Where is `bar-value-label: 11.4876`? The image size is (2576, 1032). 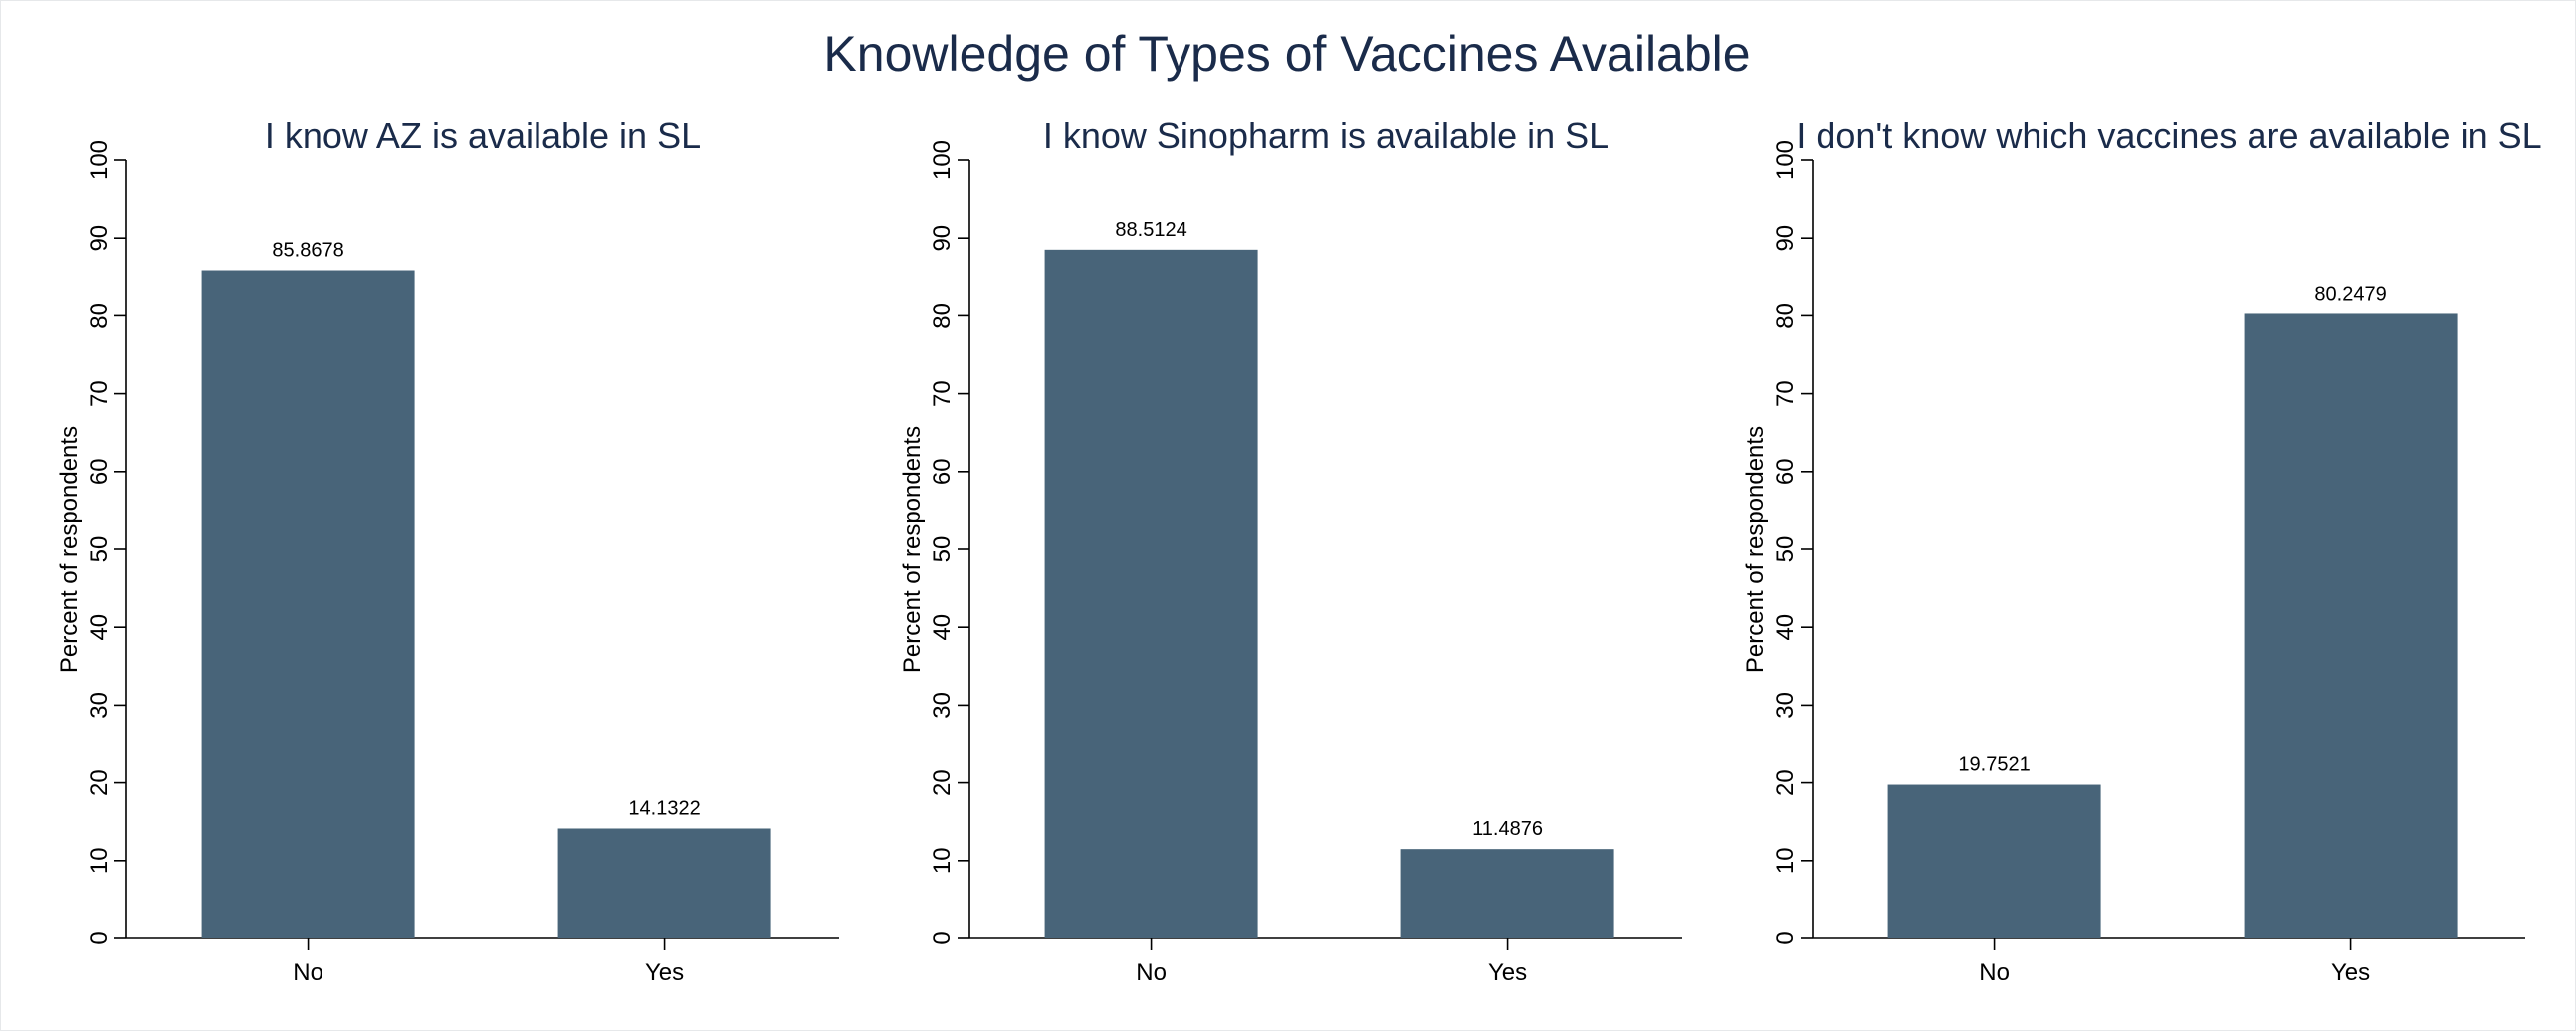
bar-value-label: 11.4876 is located at coordinates (1507, 829).